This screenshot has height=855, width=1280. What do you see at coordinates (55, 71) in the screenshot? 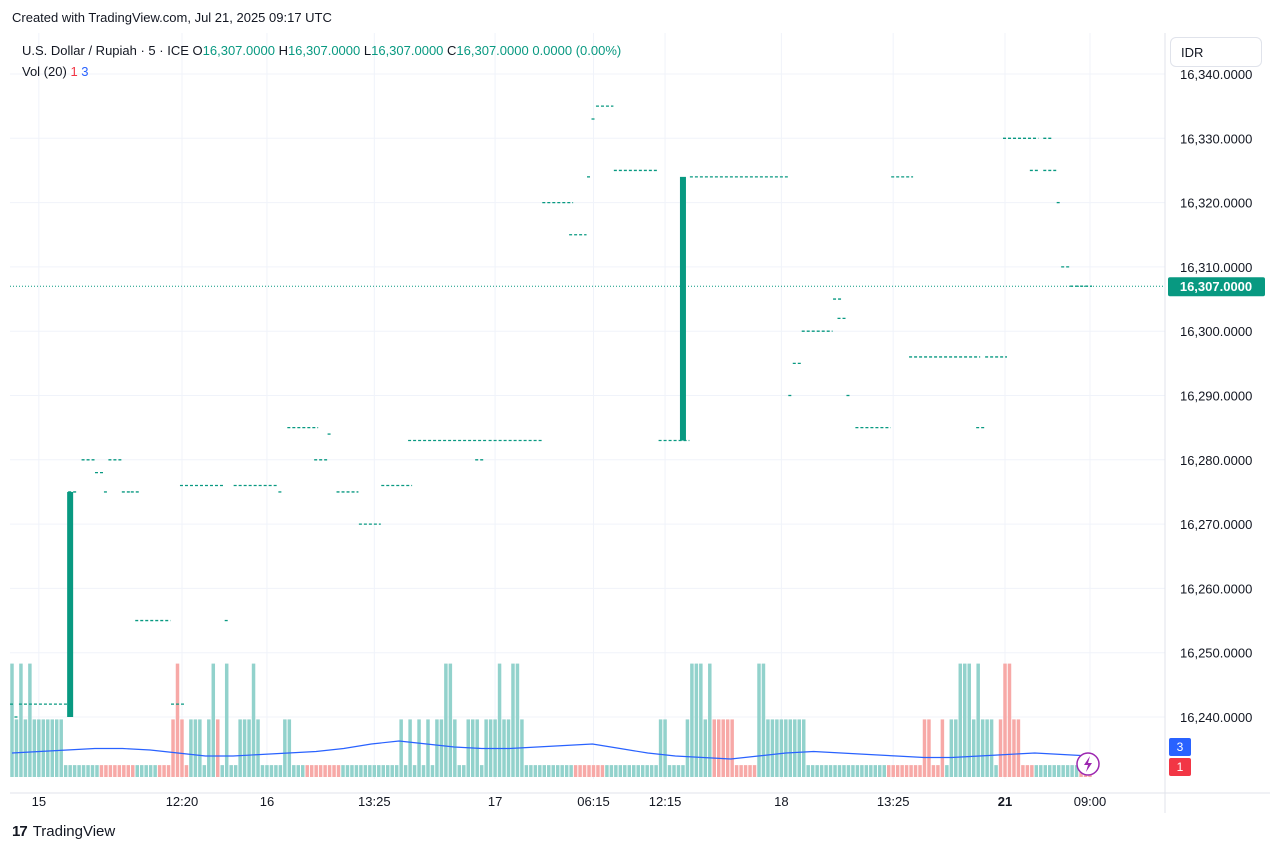
I see `volume-legend: Vol (20) 1 3` at bounding box center [55, 71].